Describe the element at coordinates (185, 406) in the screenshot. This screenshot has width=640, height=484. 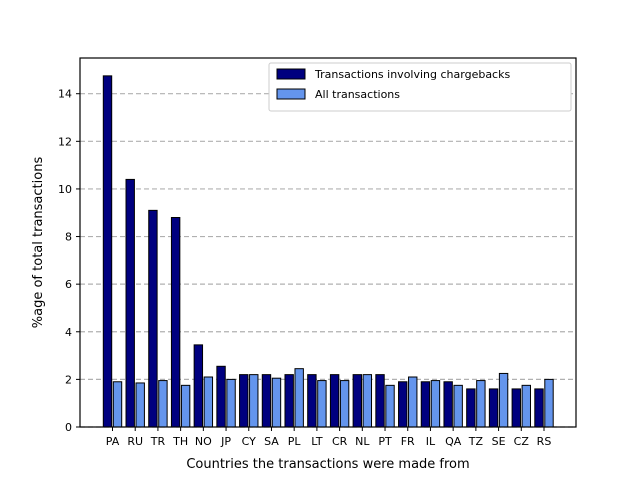
I see `bar-all-transactions-th` at that location.